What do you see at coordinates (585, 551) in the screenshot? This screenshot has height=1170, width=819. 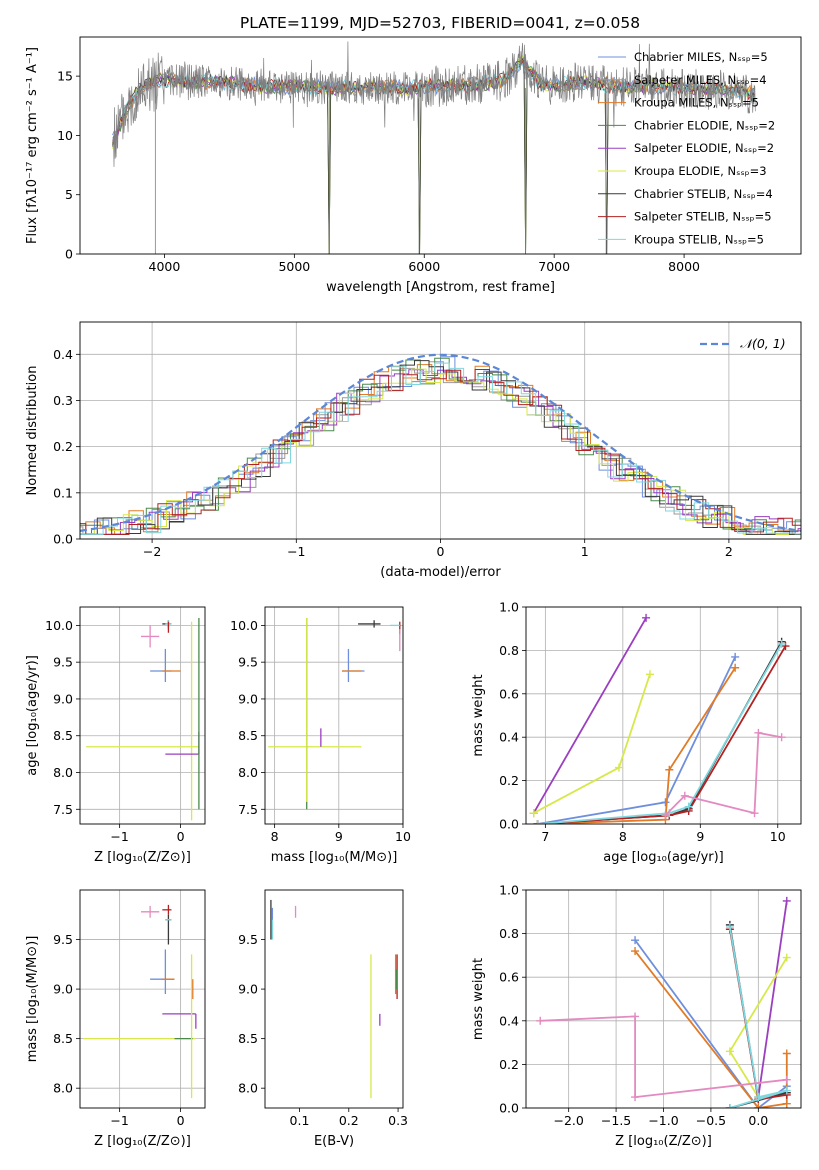 I see `x-tick-label: 1` at bounding box center [585, 551].